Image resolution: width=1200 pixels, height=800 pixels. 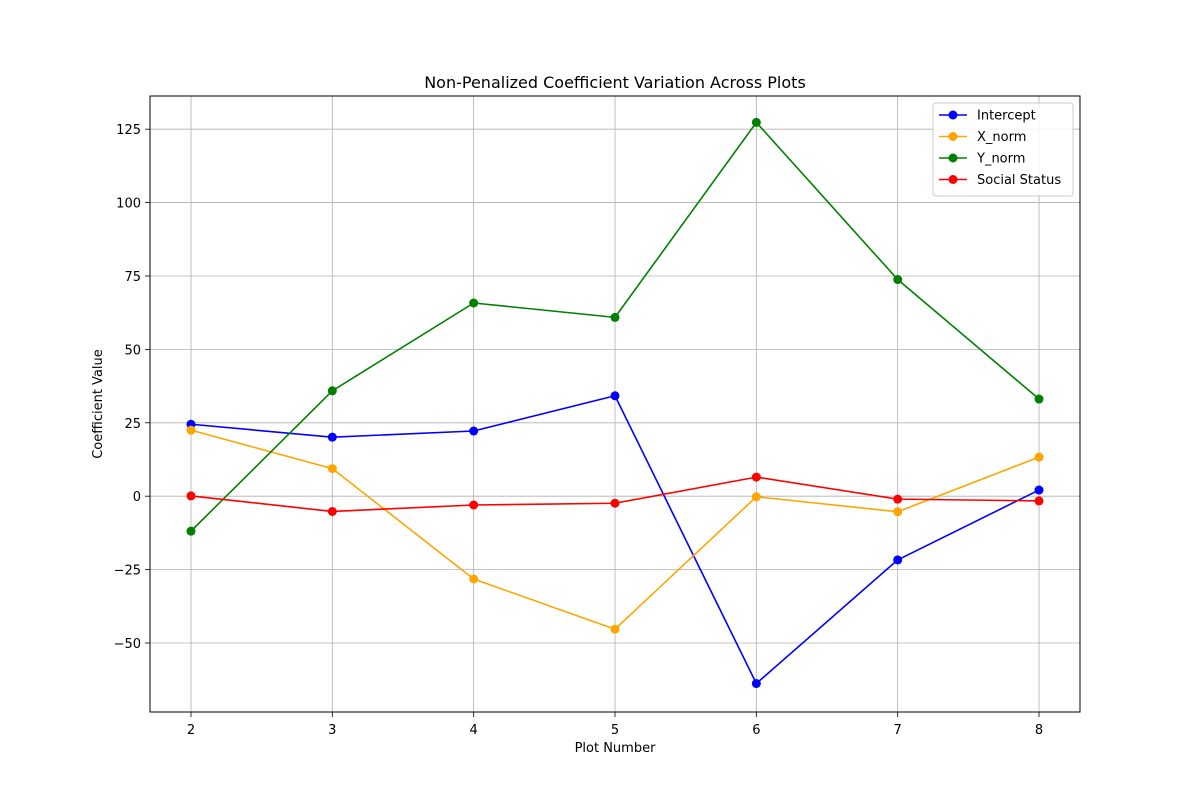 I want to click on x-tick-label: 4, so click(x=474, y=730).